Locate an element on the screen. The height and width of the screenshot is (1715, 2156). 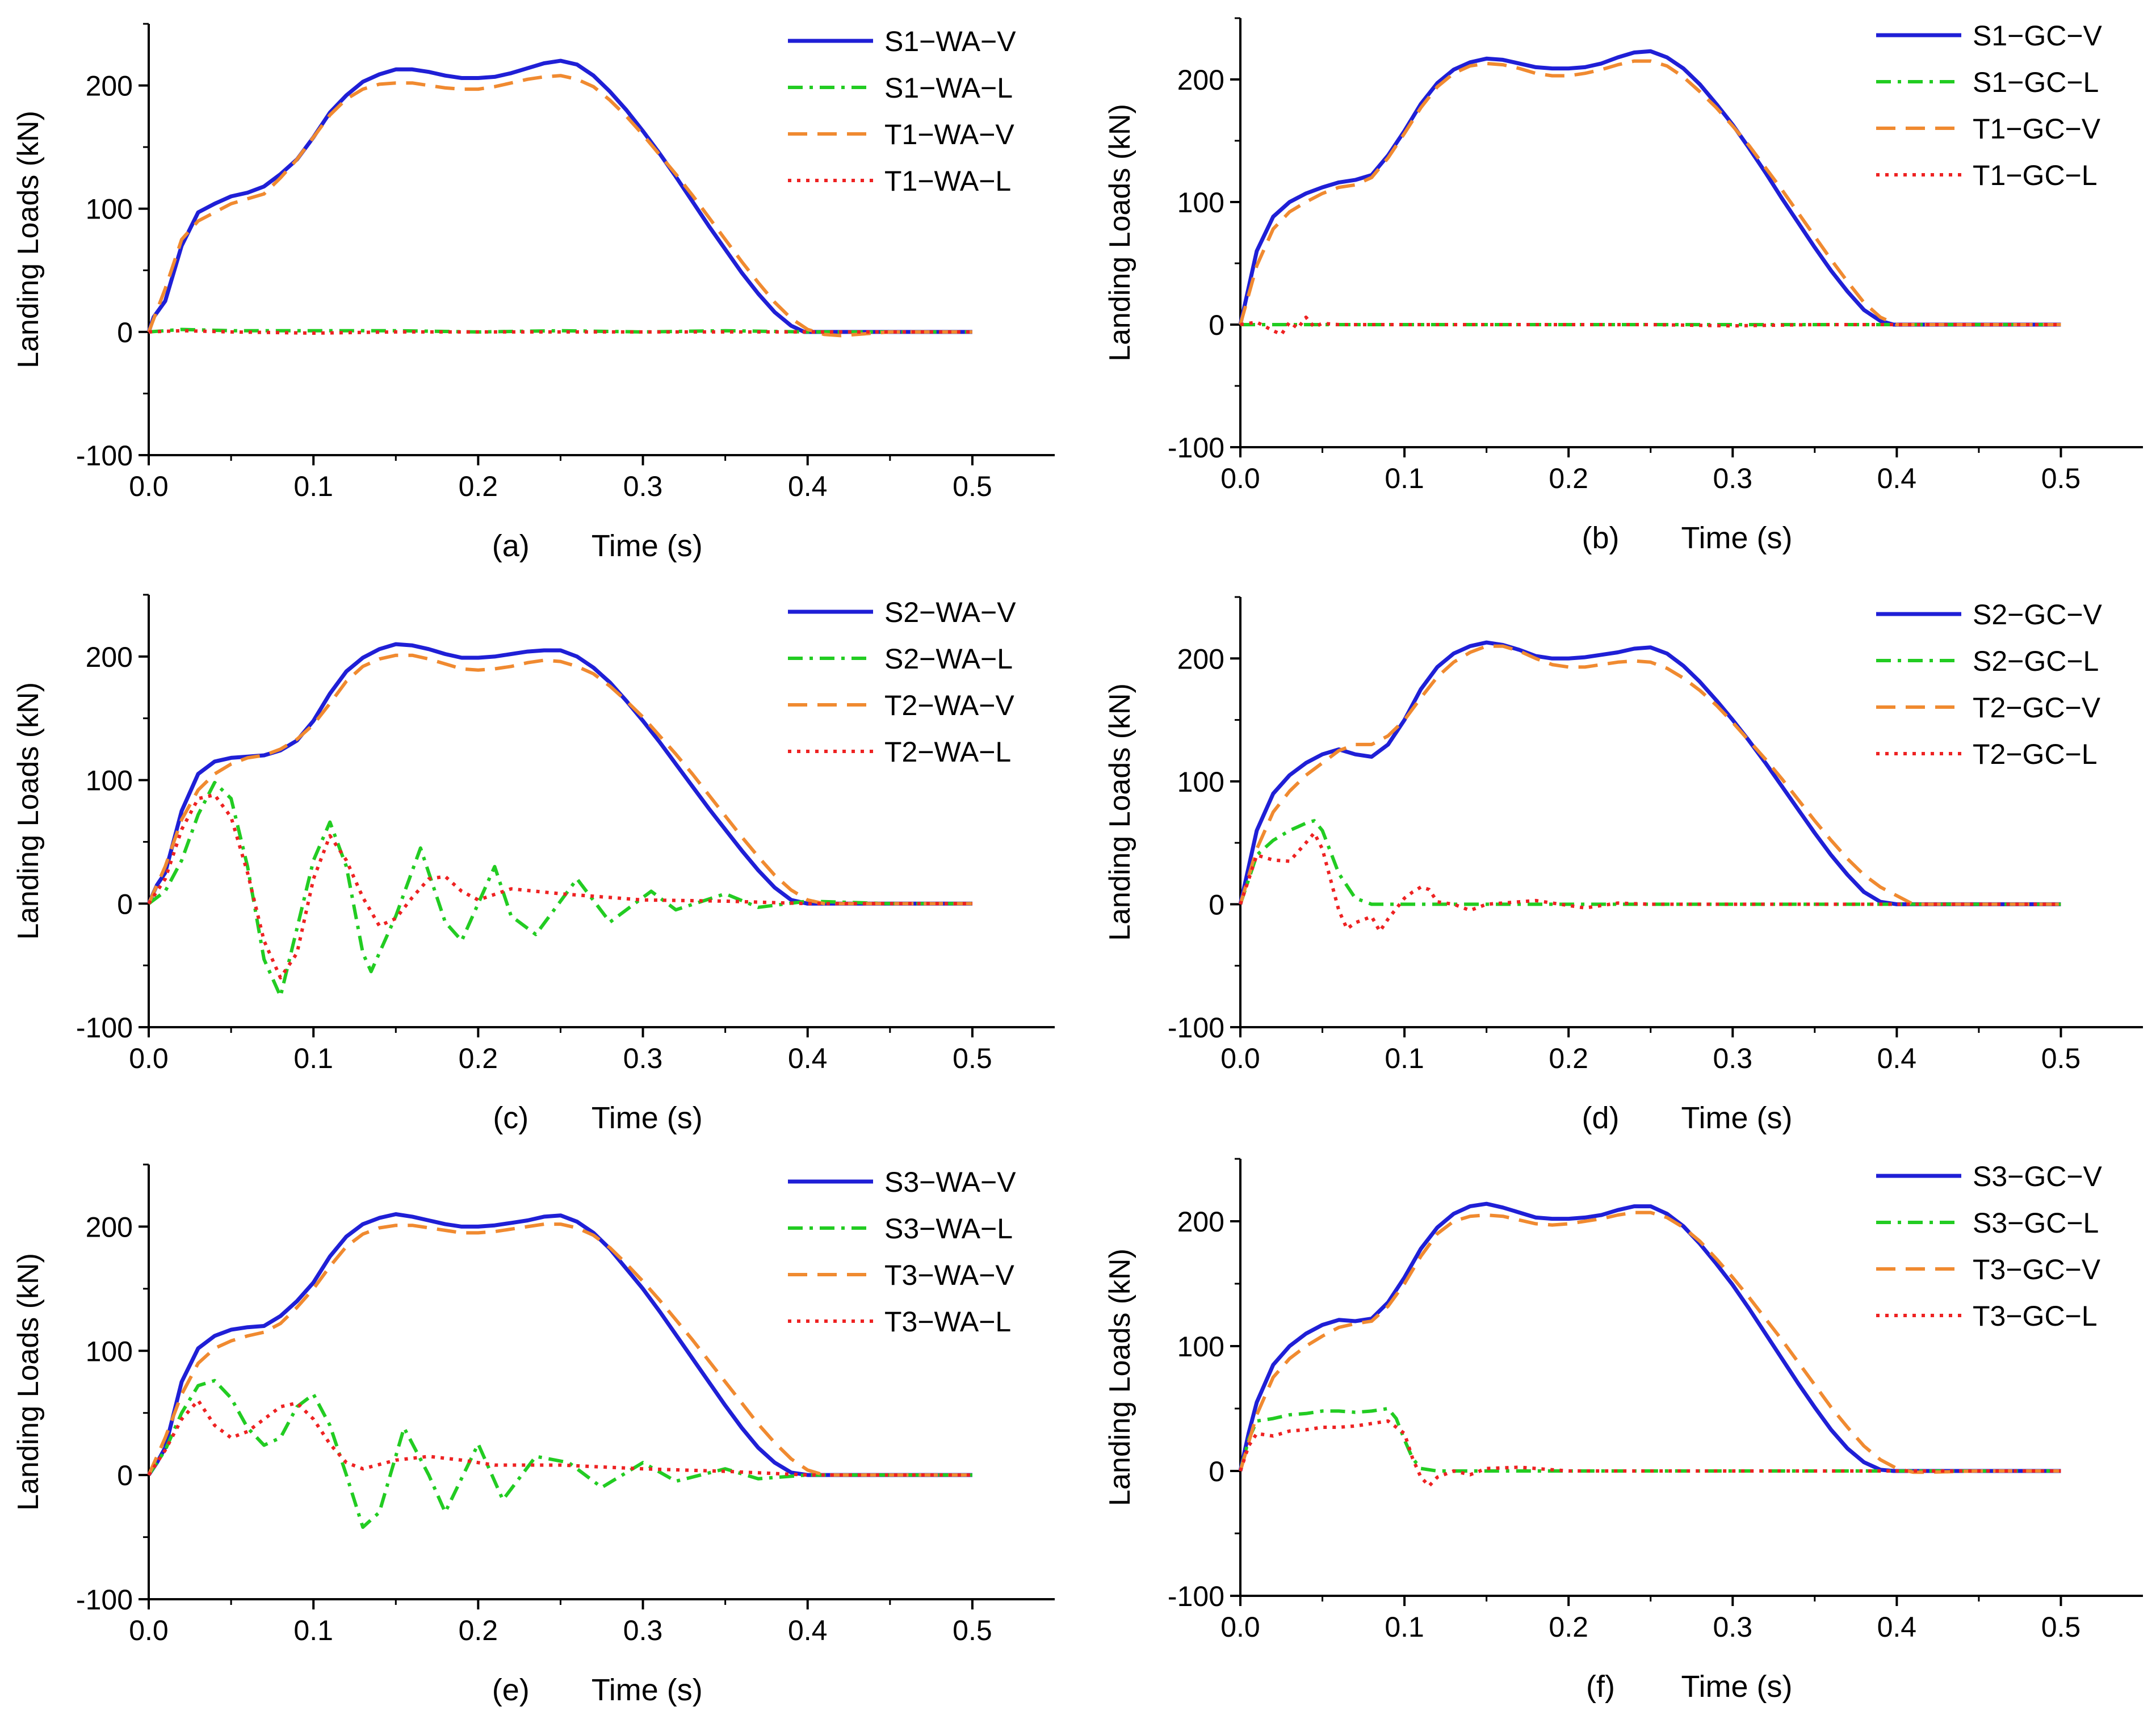
legend-label: T3−GC−L is located at coordinates (2035, 1316).